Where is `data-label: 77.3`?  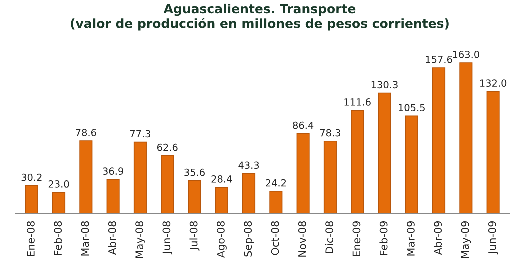
data-label: 77.3 is located at coordinates (140, 134).